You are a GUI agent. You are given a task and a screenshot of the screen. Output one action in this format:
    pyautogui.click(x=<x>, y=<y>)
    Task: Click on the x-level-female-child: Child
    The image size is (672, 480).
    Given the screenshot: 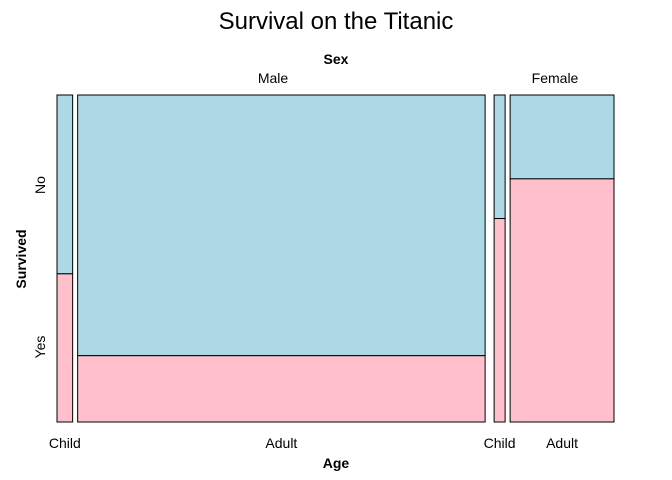 What is the action you would take?
    pyautogui.click(x=500, y=443)
    